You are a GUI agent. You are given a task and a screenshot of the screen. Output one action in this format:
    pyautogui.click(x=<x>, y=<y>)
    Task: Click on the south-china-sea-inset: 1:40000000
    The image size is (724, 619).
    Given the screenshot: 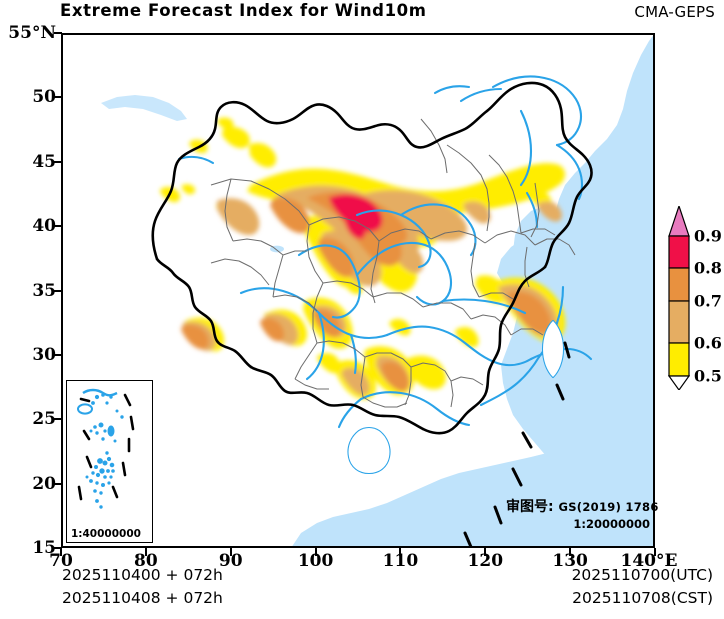 What is the action you would take?
    pyautogui.click(x=109, y=461)
    